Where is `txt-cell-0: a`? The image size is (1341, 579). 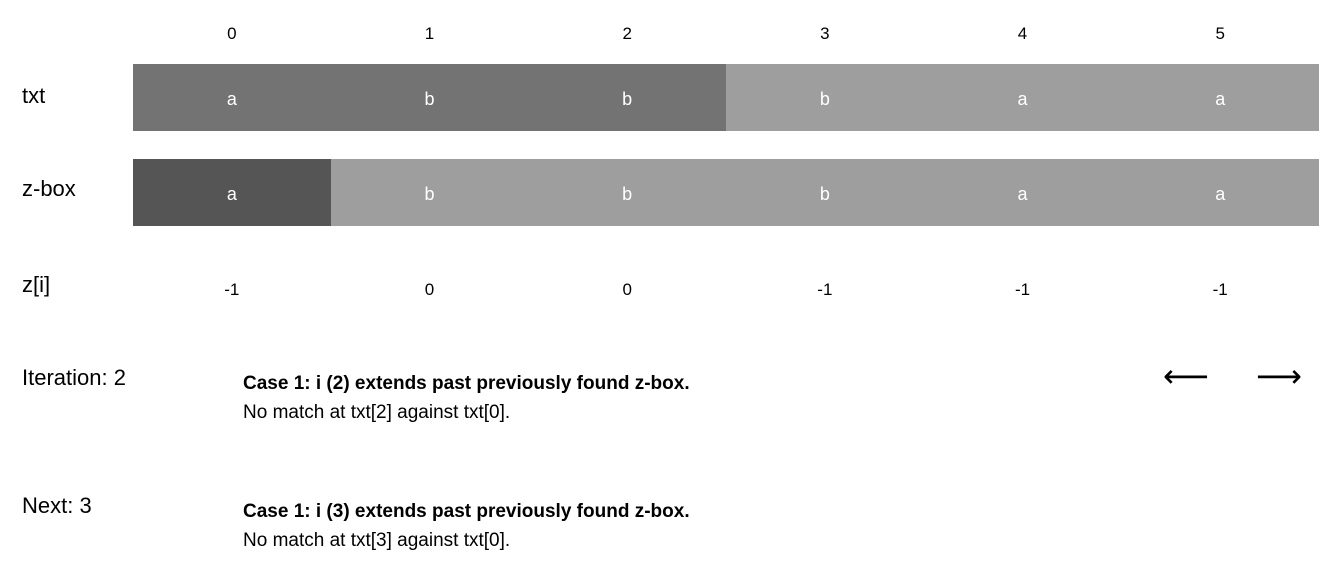
txt-cell-0: a is located at coordinates (232, 97).